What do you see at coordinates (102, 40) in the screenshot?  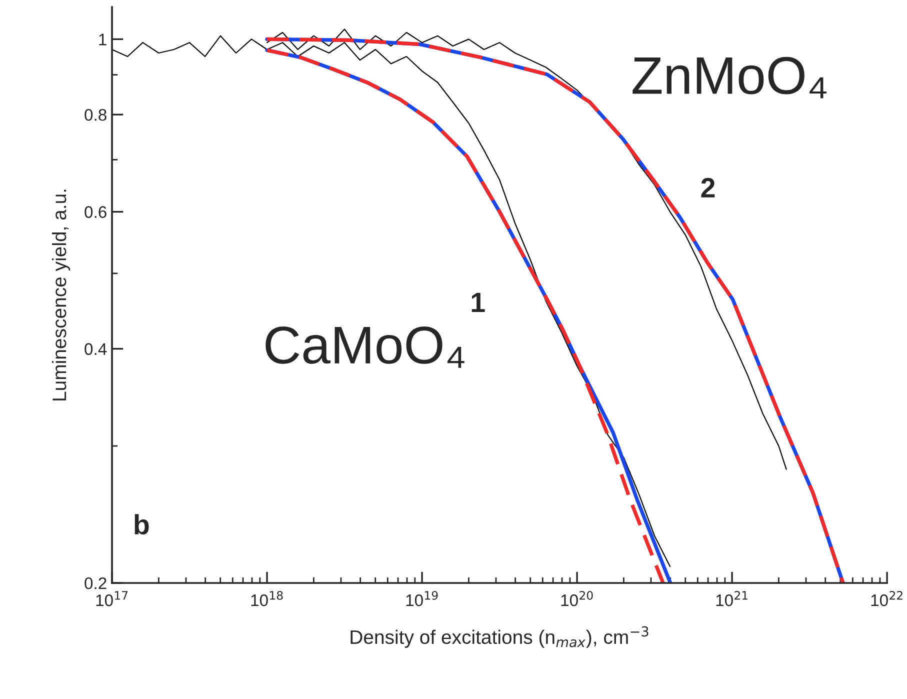 I see `y-tick-label: 1` at bounding box center [102, 40].